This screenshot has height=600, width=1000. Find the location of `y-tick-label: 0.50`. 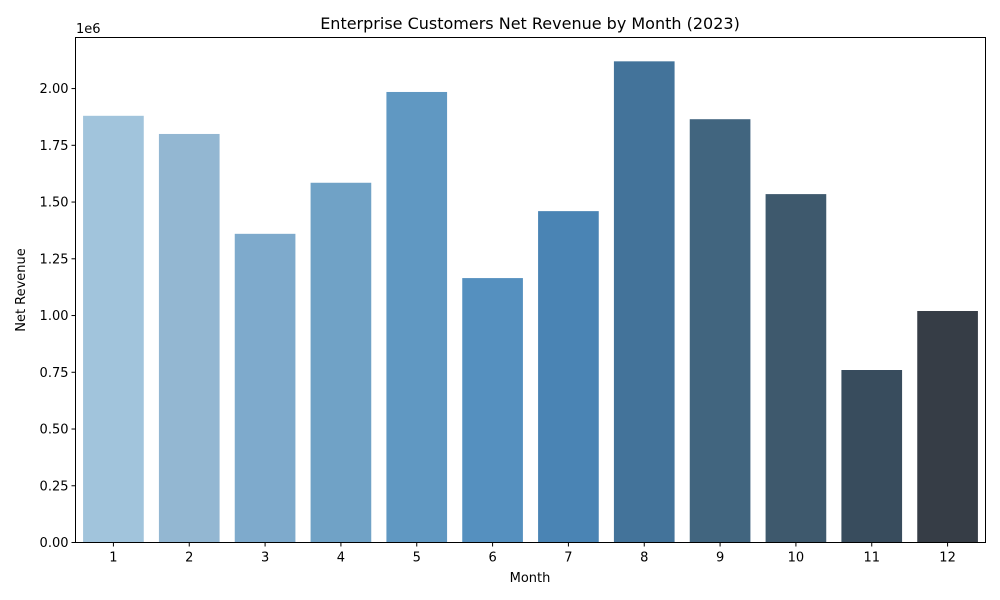

y-tick-label: 0.50 is located at coordinates (54, 430).